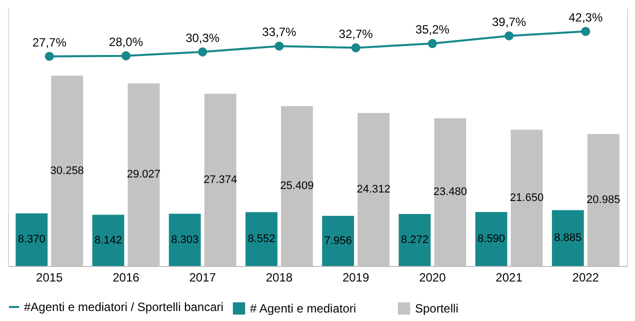 This screenshot has width=635, height=321. Describe the element at coordinates (49, 42) in the screenshot. I see `data-label: 27,7%` at that location.